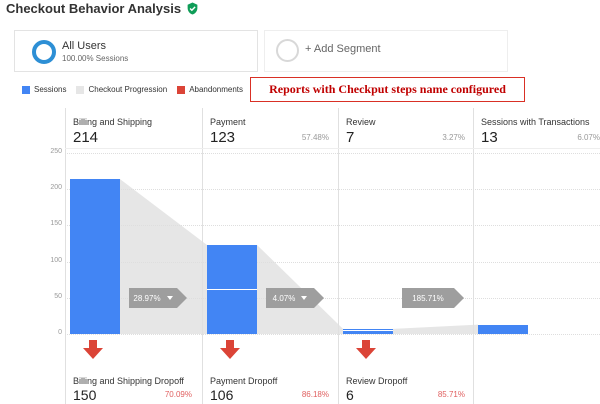 This screenshot has width=600, height=404. What do you see at coordinates (451, 394) in the screenshot?
I see `dropoff-percentage: 85.71%` at bounding box center [451, 394].